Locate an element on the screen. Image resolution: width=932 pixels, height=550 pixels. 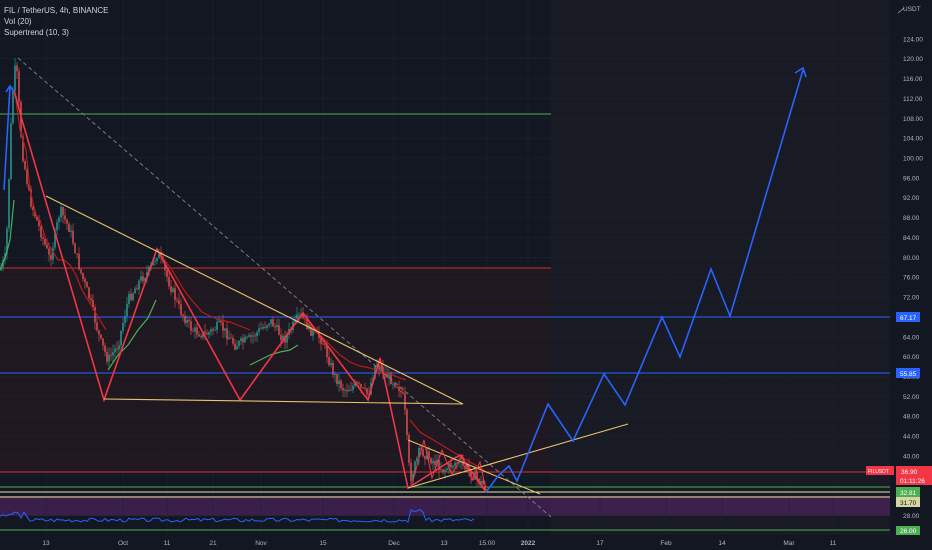
price-tick-label: 84.00 is located at coordinates (911, 238).